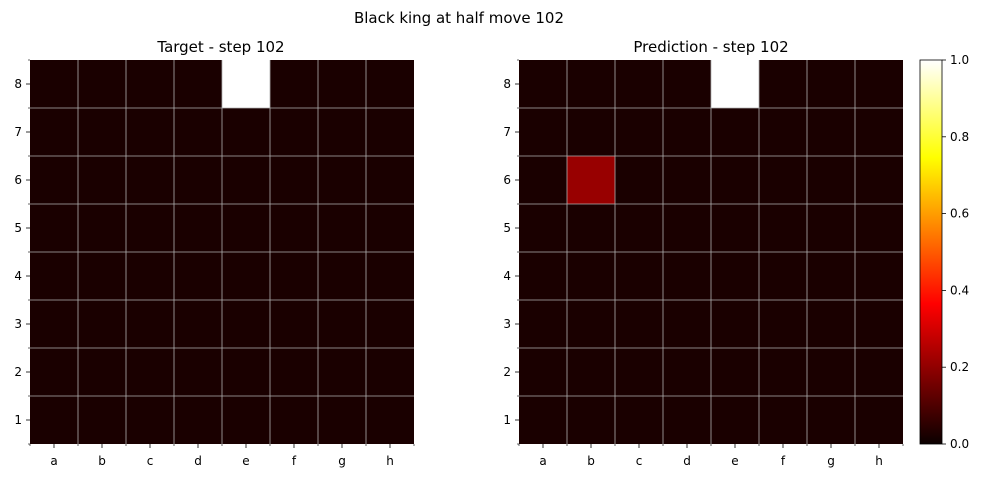 The width and height of the screenshot is (981, 482). What do you see at coordinates (735, 84) in the screenshot?
I see `prediction-cell-e8` at bounding box center [735, 84].